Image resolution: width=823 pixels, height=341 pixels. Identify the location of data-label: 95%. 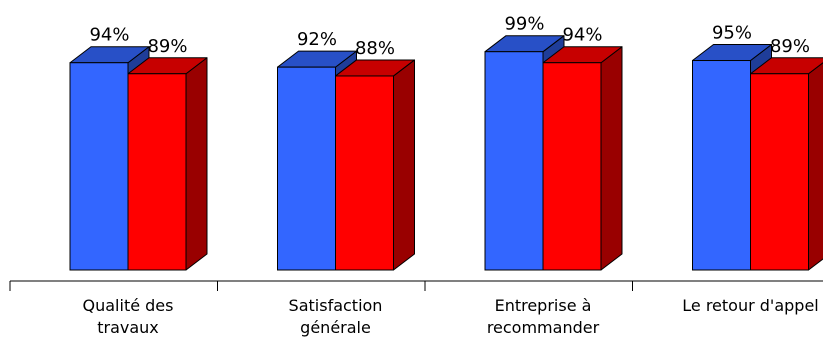
(732, 33).